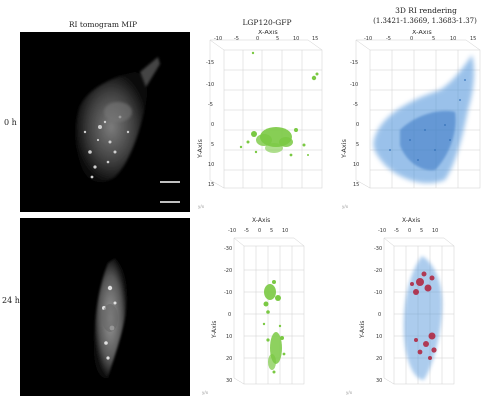 The height and width of the screenshot is (402, 500). I want to click on gfp0-y-tick: -10, so click(210, 85).